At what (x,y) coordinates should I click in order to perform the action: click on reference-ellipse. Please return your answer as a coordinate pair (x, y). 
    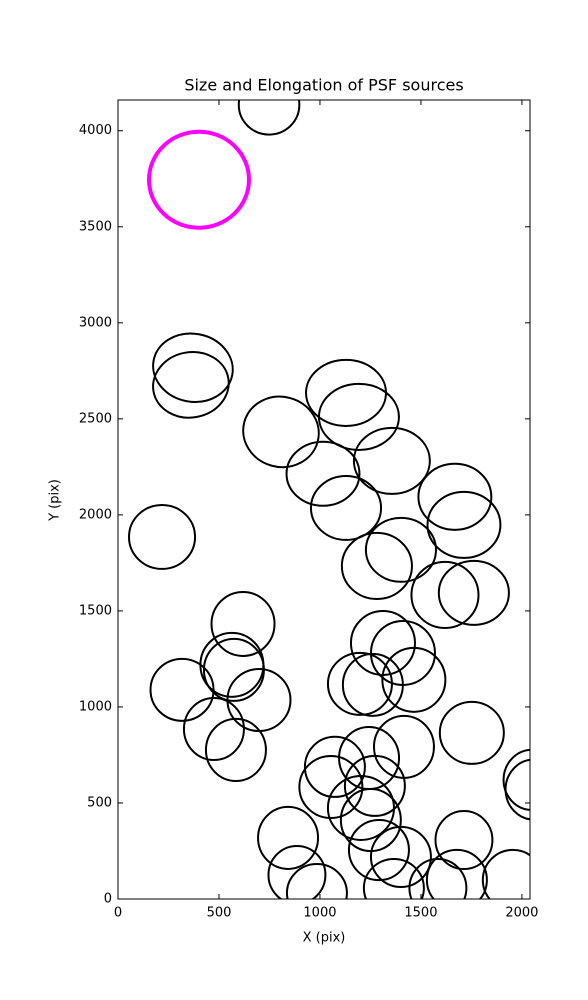
    Looking at the image, I should click on (199, 179).